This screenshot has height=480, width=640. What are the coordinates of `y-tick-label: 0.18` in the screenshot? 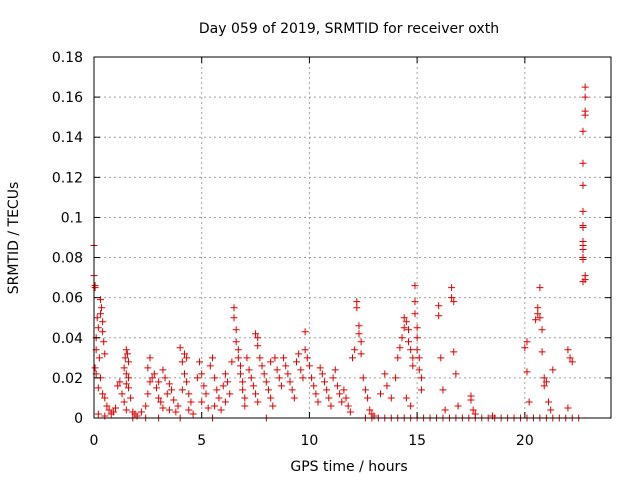 It's located at (67, 58).